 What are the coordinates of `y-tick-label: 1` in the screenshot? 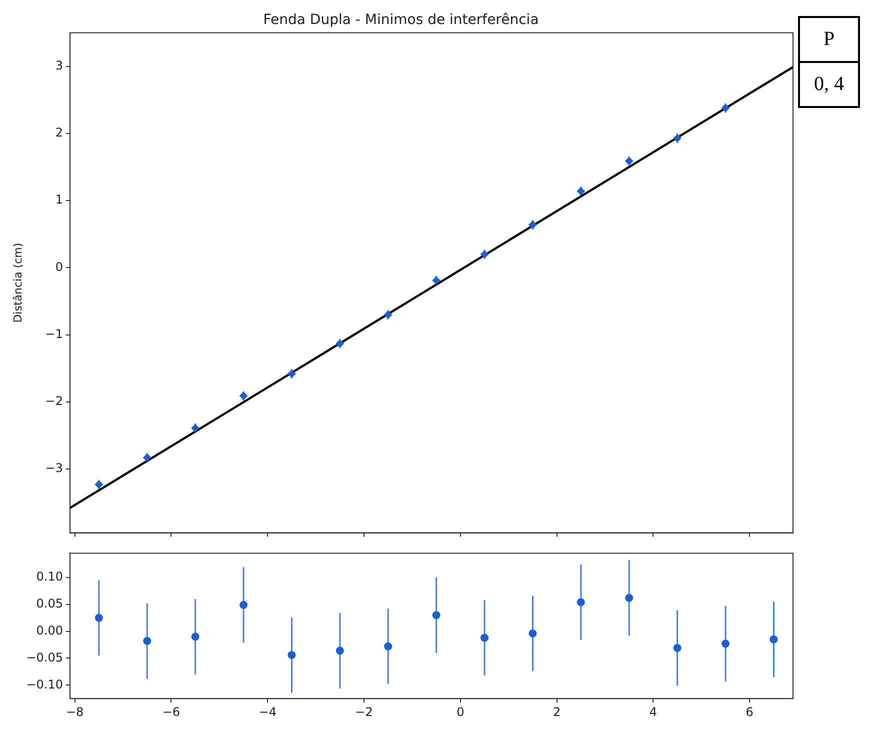 It's located at (59, 199).